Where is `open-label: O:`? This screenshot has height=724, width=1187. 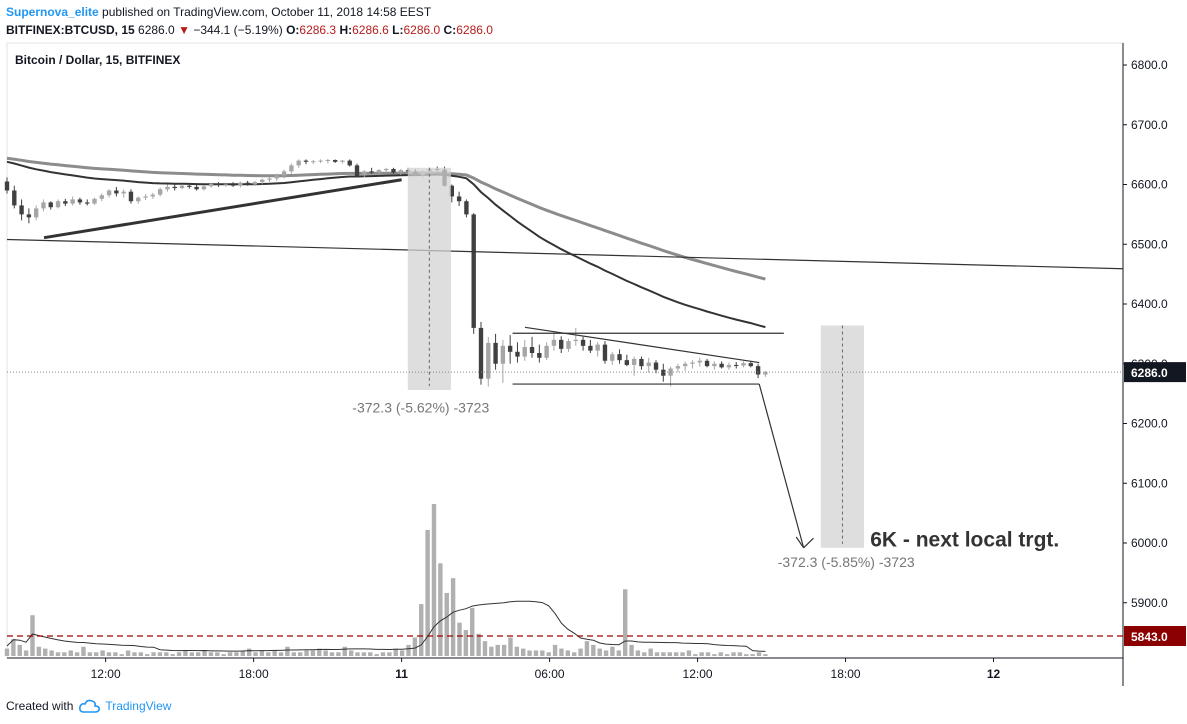 open-label: O: is located at coordinates (293, 30).